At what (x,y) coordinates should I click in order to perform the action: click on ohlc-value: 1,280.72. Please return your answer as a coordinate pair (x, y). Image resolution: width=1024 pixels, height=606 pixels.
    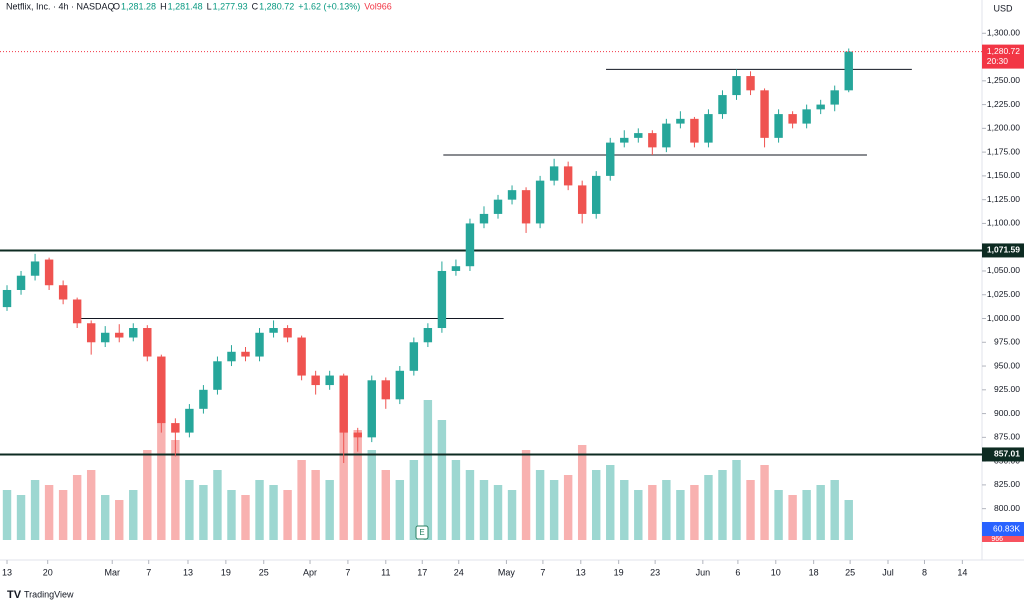
    Looking at the image, I should click on (276, 6).